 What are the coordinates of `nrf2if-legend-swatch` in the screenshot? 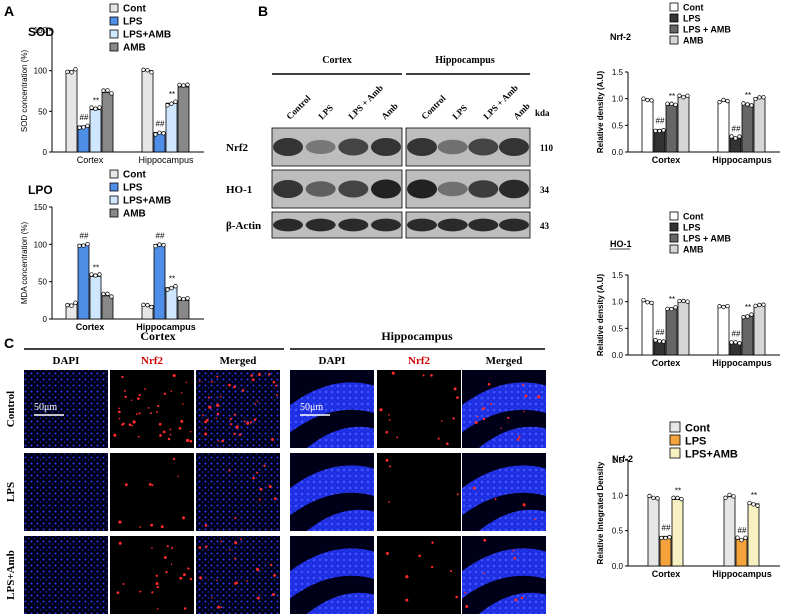 It's located at (675, 427).